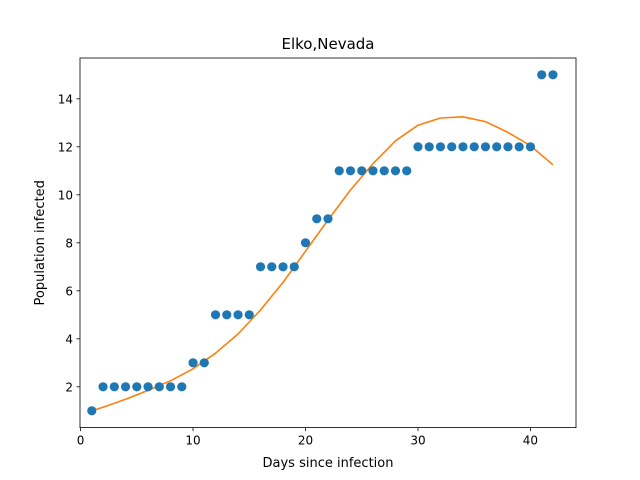 Image resolution: width=640 pixels, height=480 pixels. What do you see at coordinates (69, 387) in the screenshot?
I see `y-tick-label: 2` at bounding box center [69, 387].